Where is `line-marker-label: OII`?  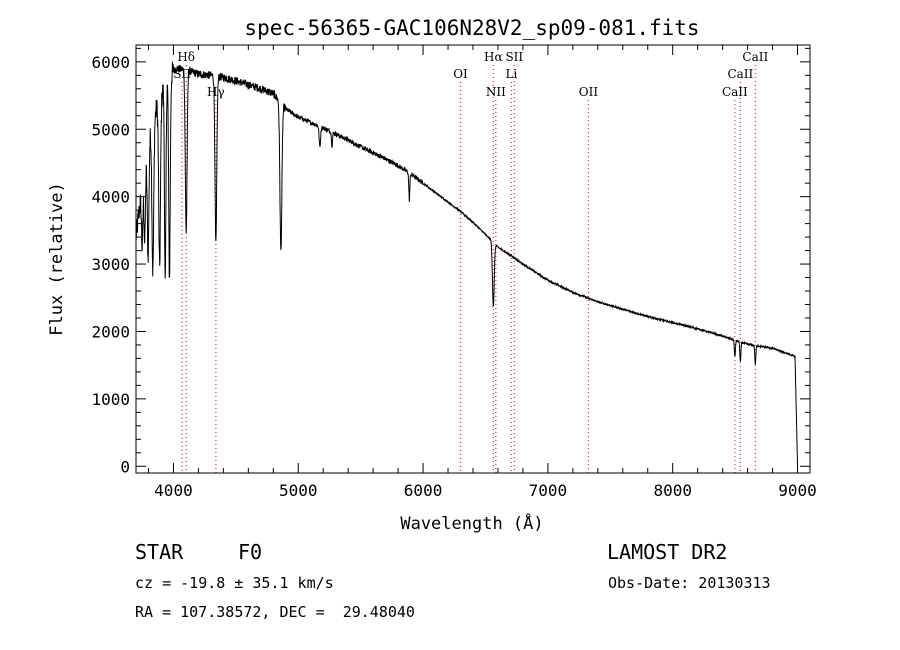 line-marker-label: OII is located at coordinates (589, 92).